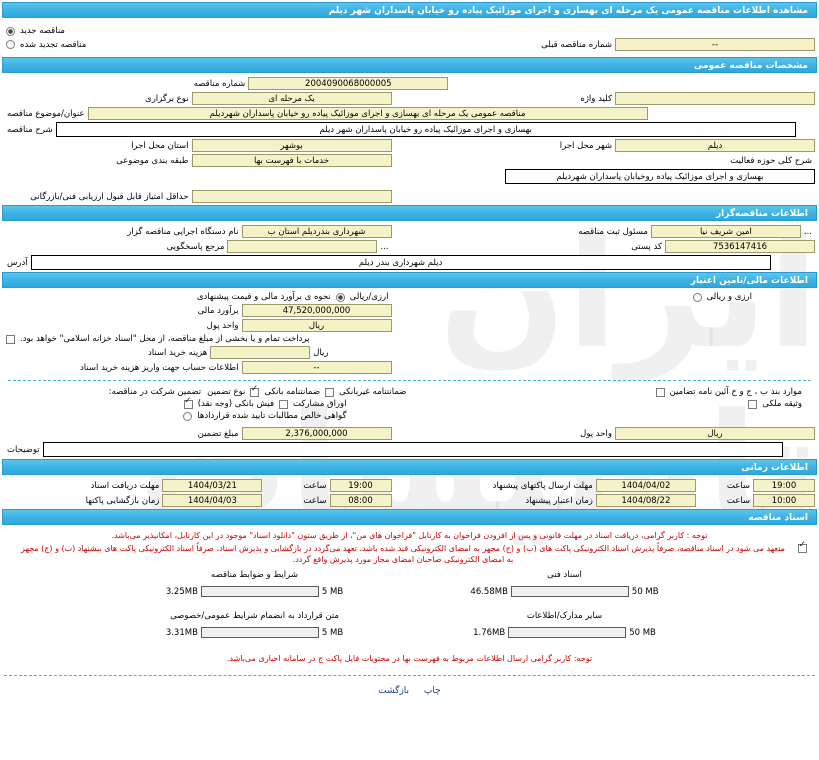  What do you see at coordinates (489, 591) in the screenshot?
I see `attachment-technical-used: 46.58MB` at bounding box center [489, 591].